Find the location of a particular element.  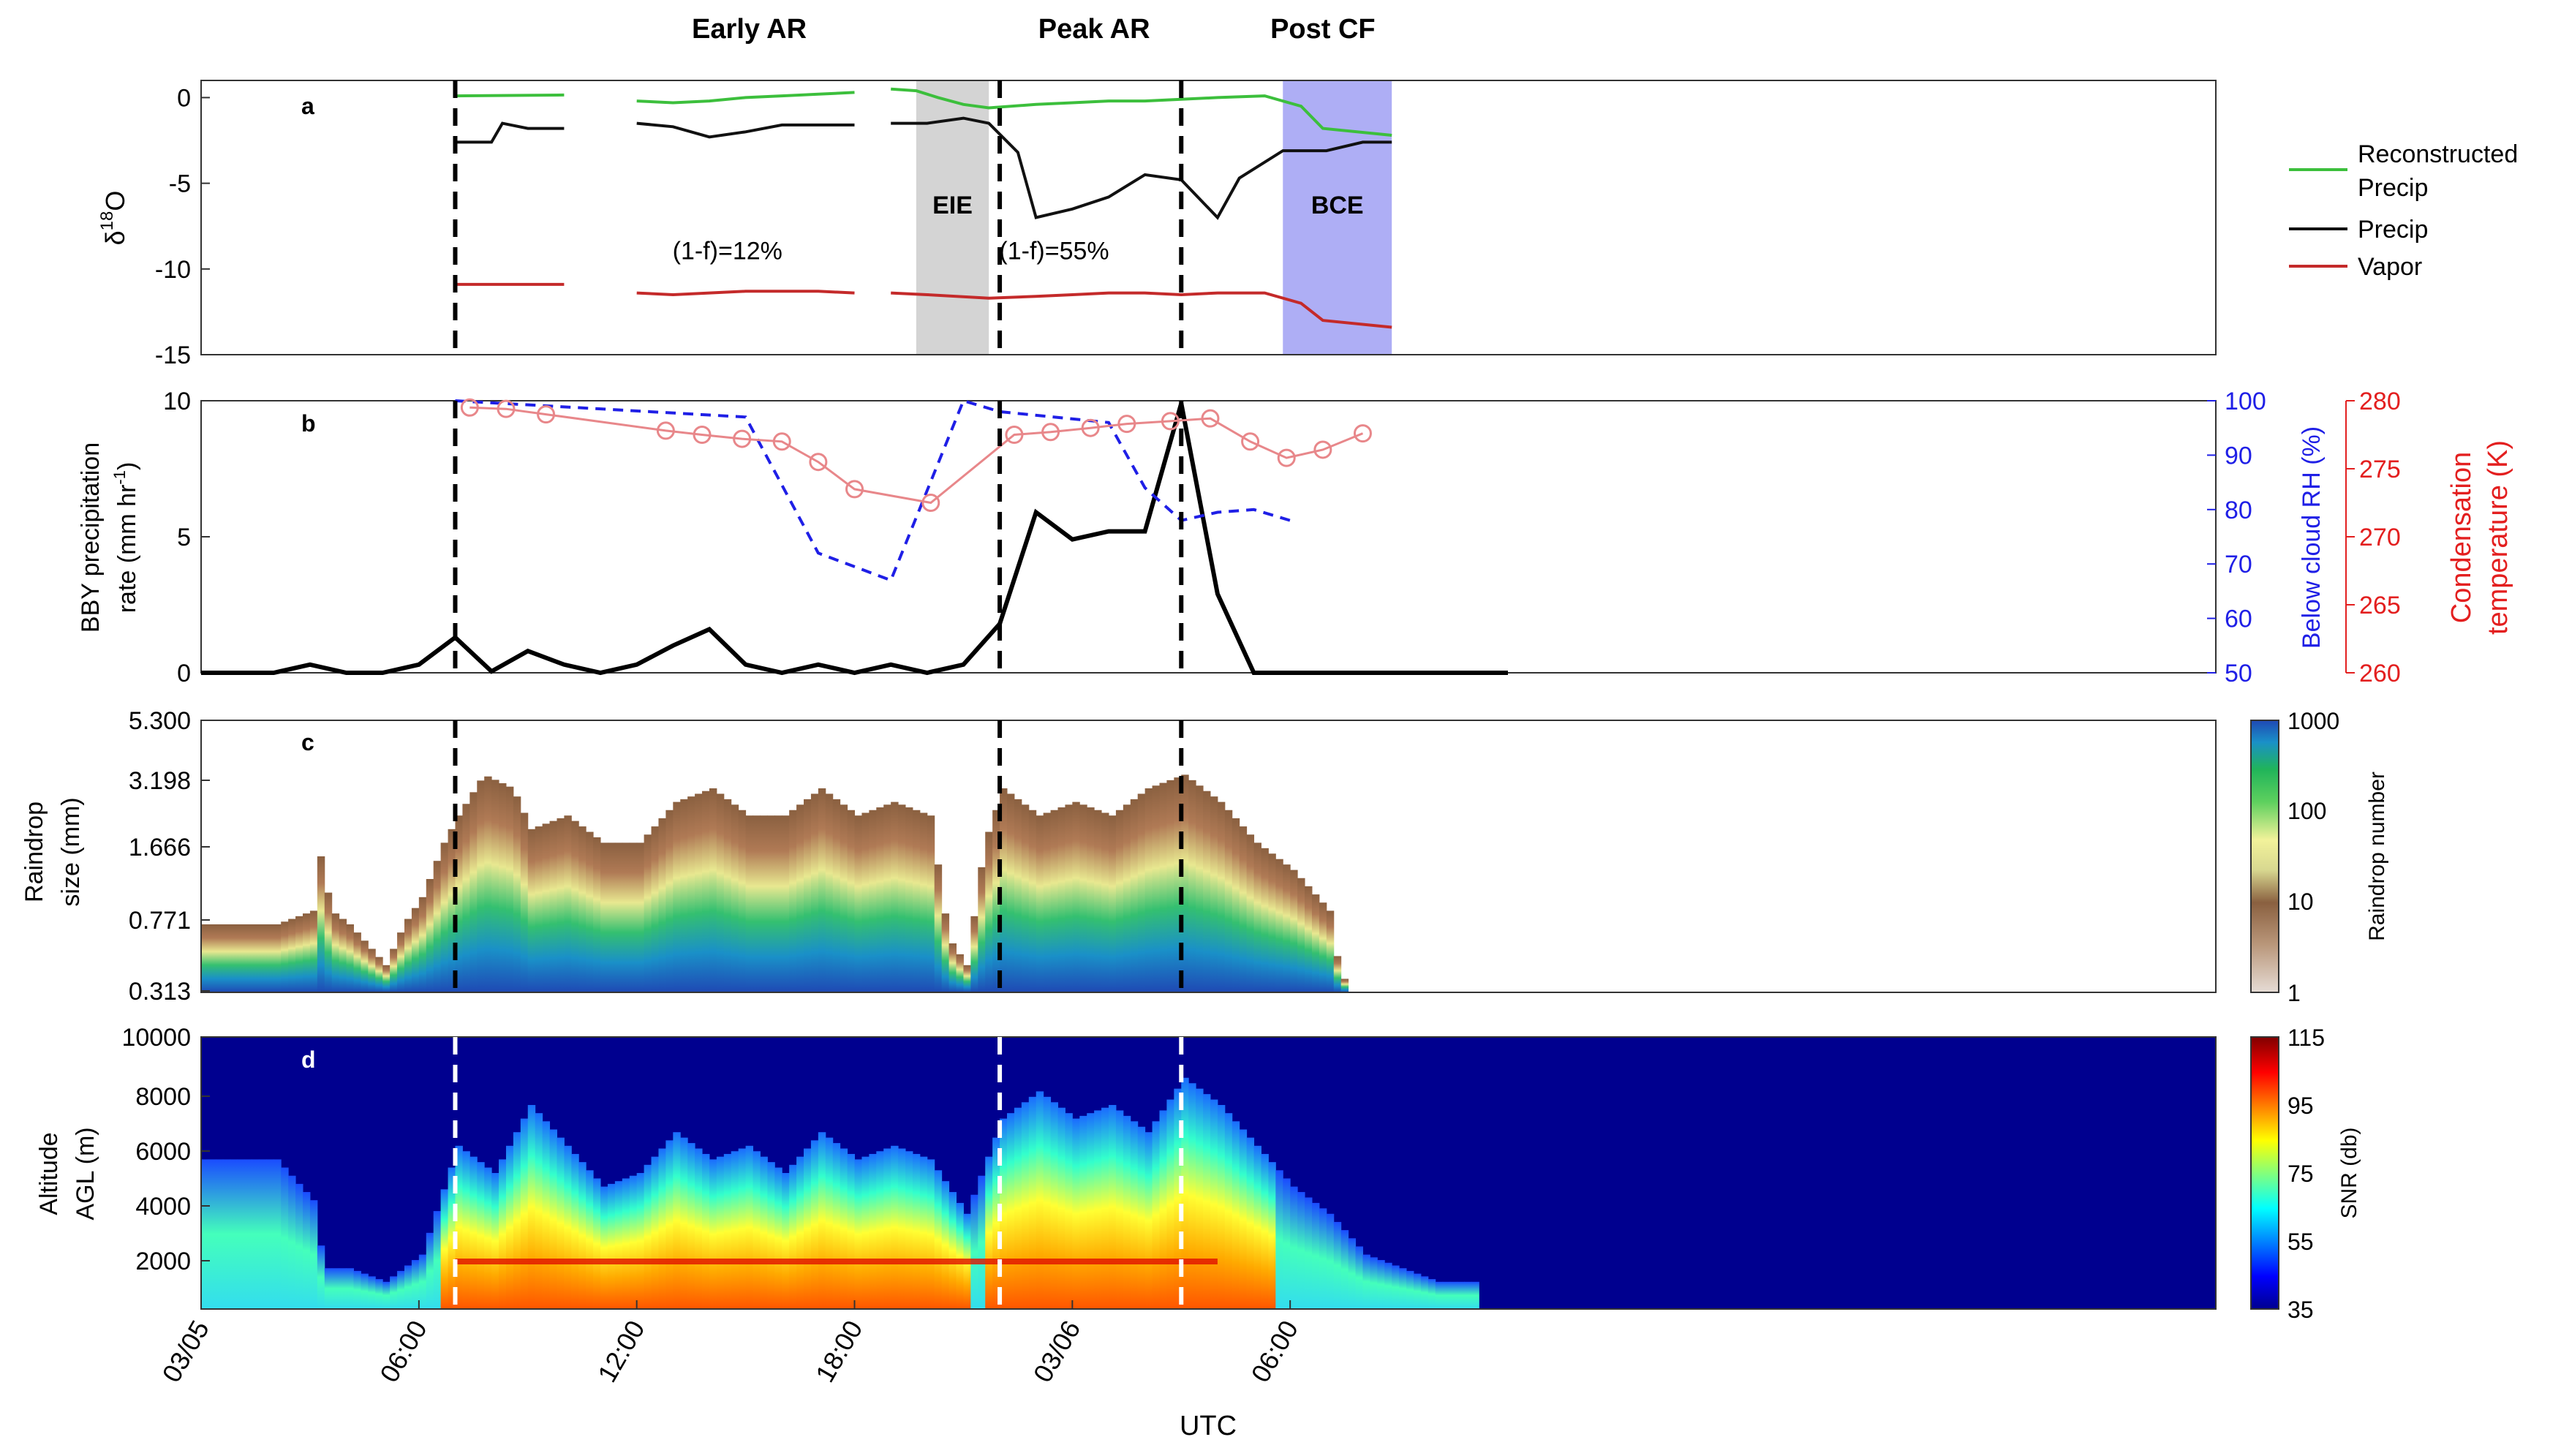

panel-c-ytick-label: 0.313 is located at coordinates (160, 992).